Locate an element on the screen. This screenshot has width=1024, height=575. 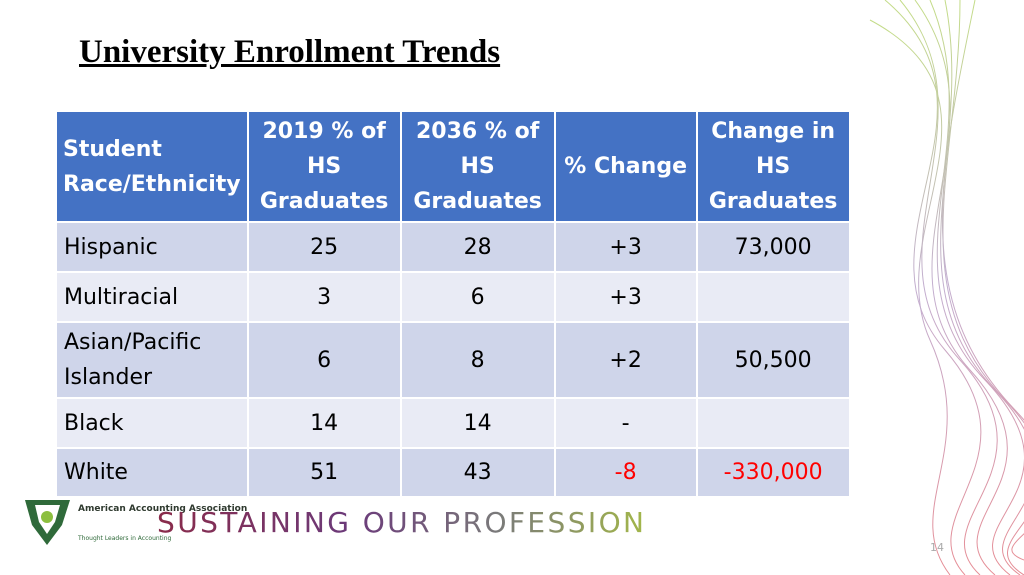
column-header: 2019 % of HS Graduates is located at coordinates (324, 166).